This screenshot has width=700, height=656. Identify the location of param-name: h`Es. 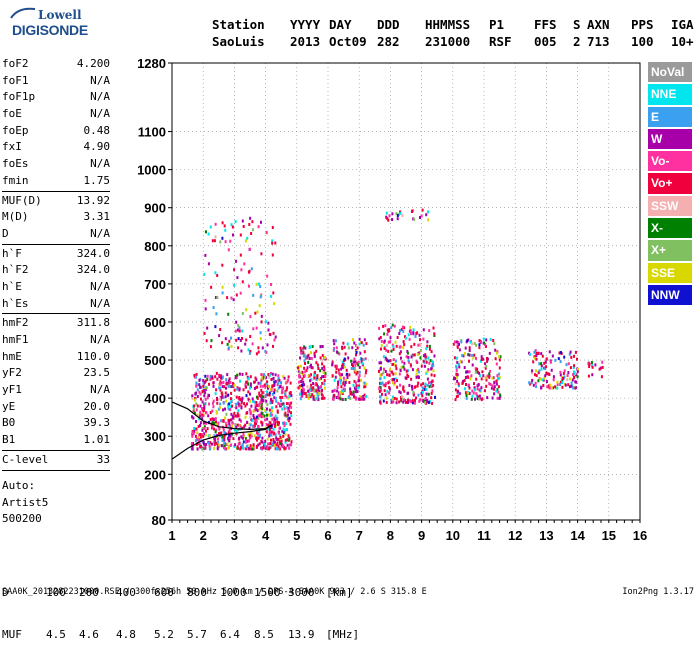
(15, 303).